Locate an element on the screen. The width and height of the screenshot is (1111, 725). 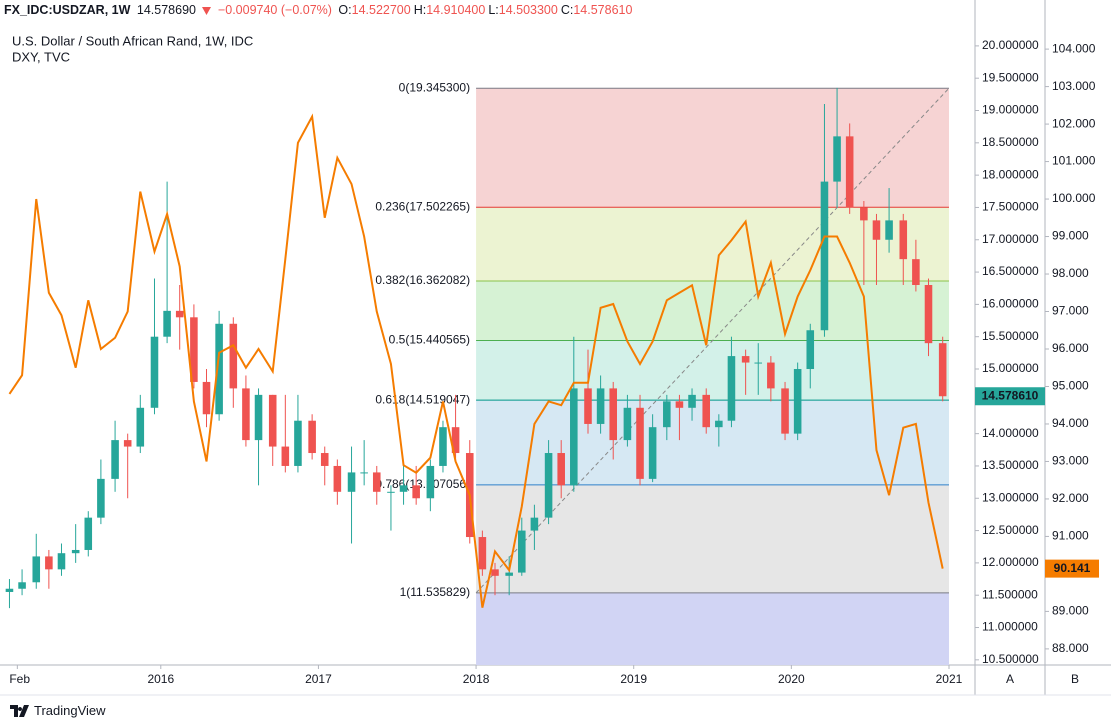
logo is located at coordinates (19, 710).